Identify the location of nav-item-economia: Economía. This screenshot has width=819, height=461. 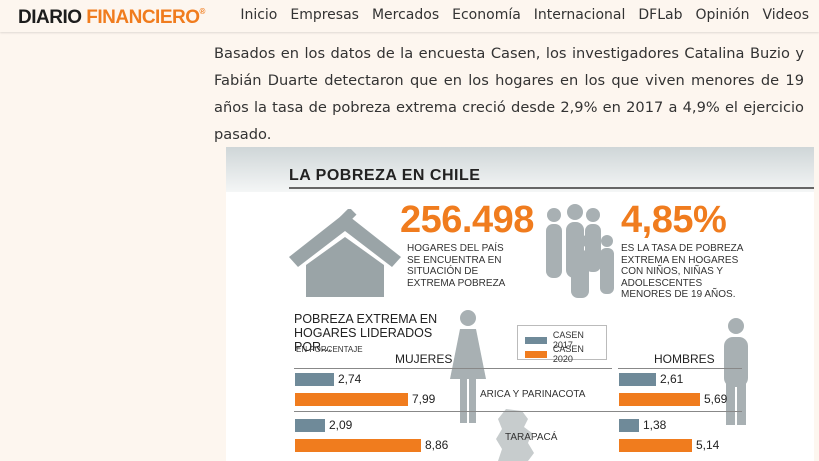
(486, 15).